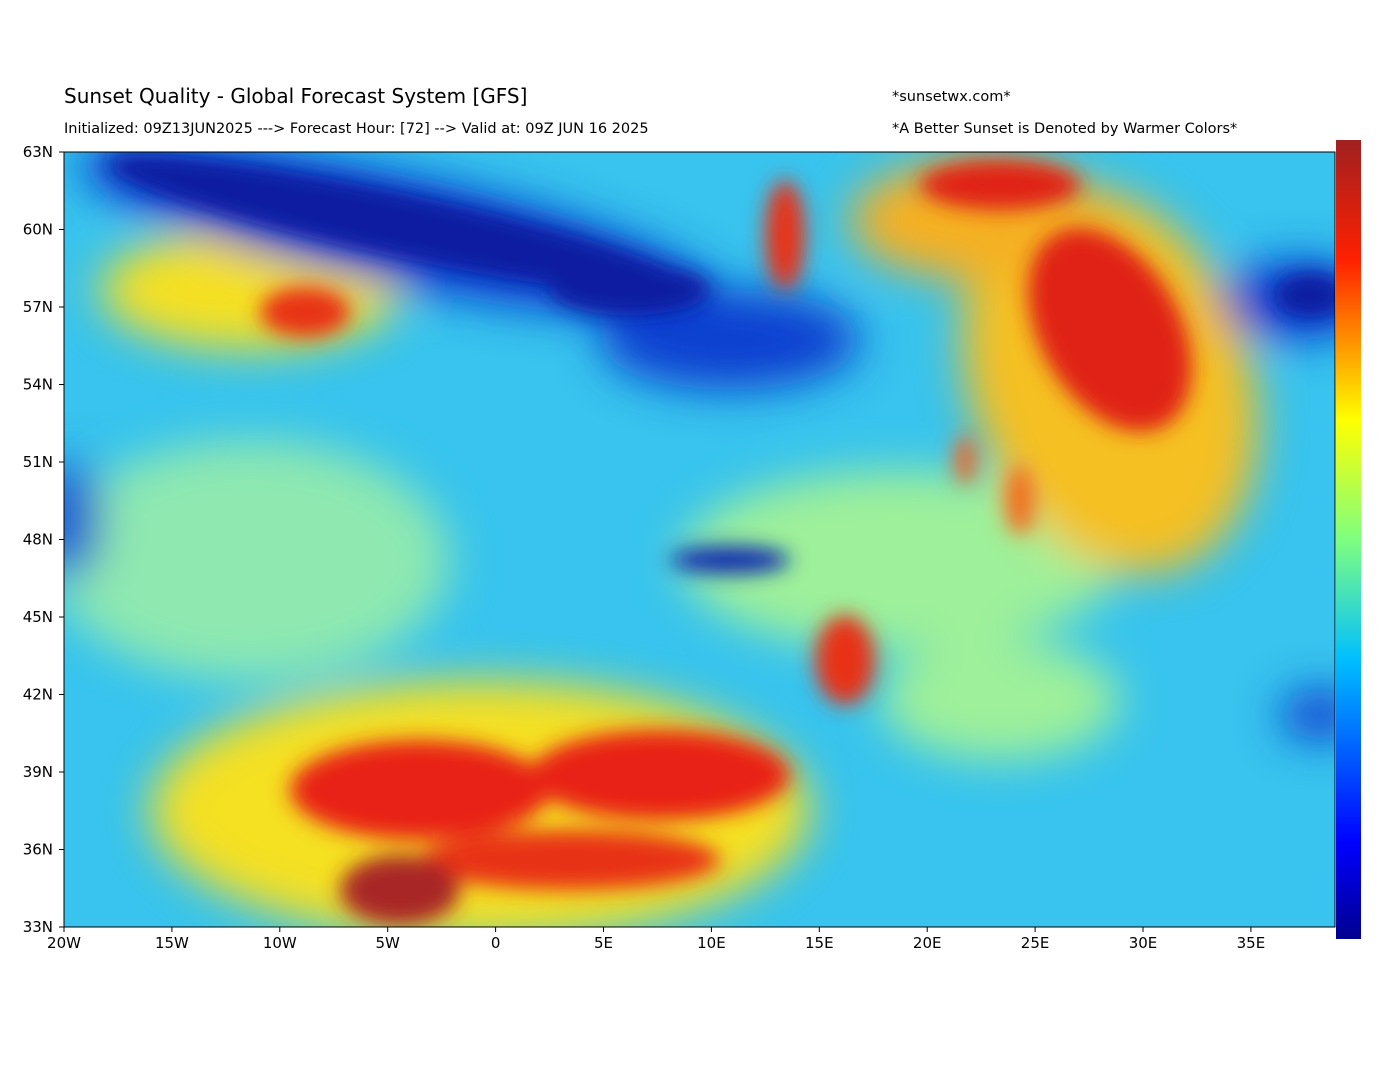 The width and height of the screenshot is (1400, 1084). What do you see at coordinates (38, 695) in the screenshot?
I see `lat-label: 42N` at bounding box center [38, 695].